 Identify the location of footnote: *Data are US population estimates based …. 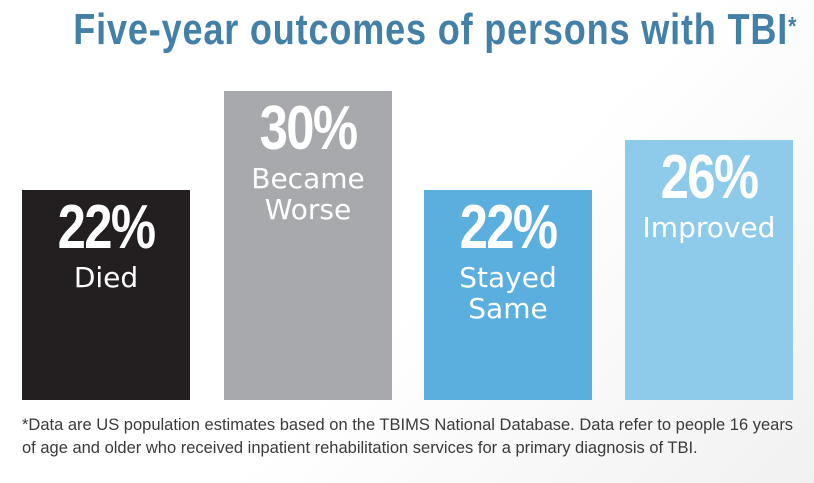
(408, 436).